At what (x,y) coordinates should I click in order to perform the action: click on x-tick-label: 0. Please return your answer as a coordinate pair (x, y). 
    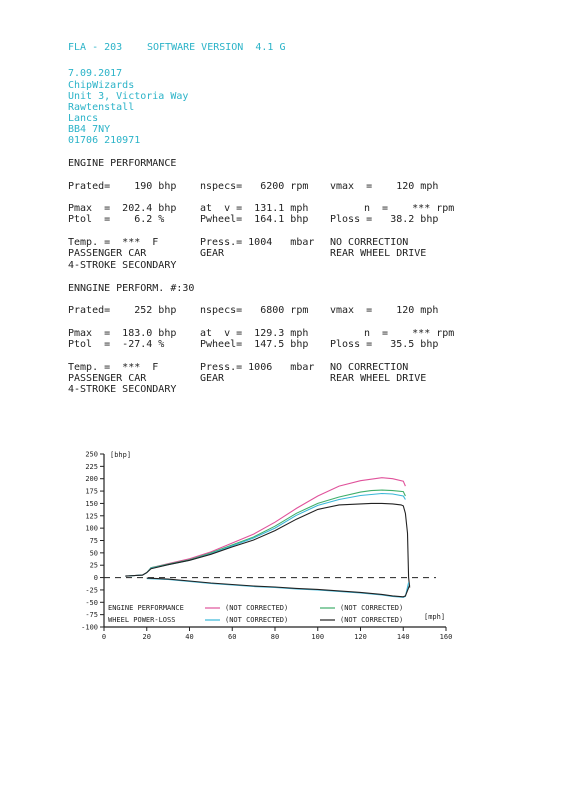
    Looking at the image, I should click on (104, 637).